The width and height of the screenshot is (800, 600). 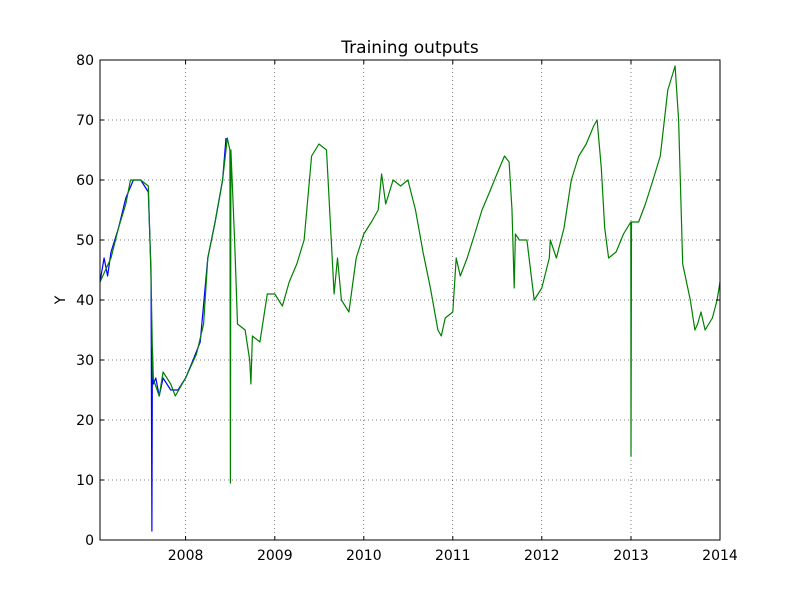 I want to click on y-tick-label: 30, so click(x=85, y=361).